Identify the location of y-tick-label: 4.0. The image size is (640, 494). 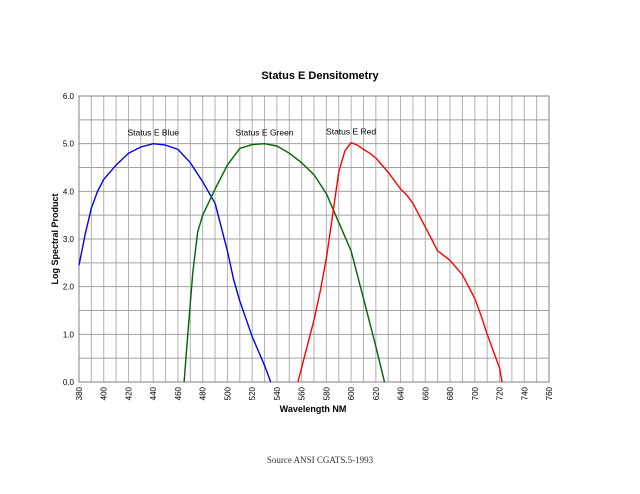
(69, 191).